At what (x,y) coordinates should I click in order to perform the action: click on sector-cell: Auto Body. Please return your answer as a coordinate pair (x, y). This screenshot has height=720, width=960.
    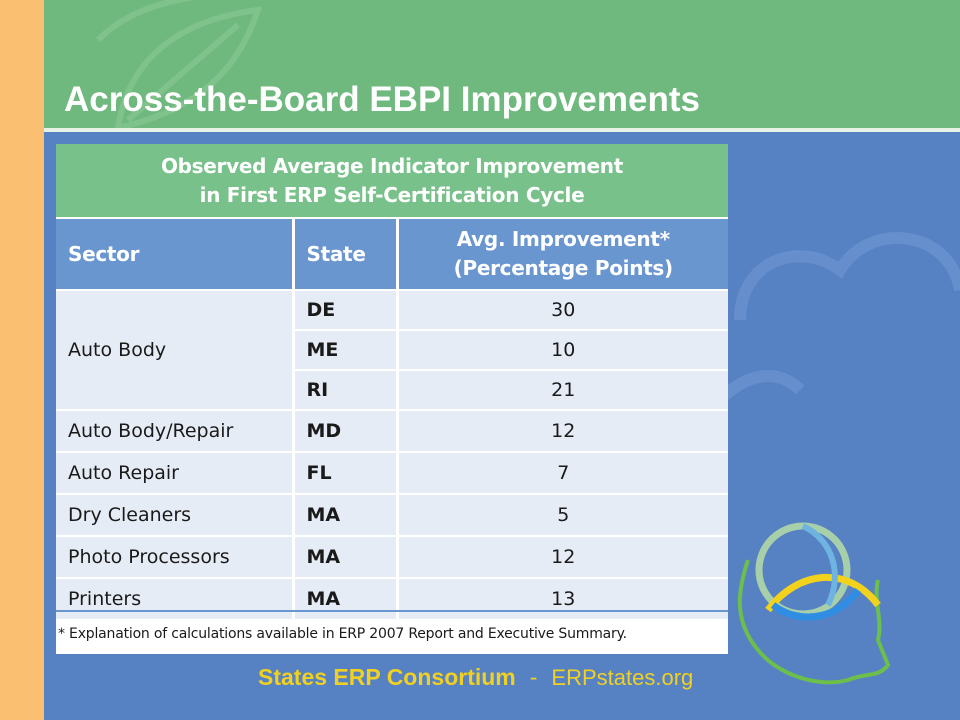
    Looking at the image, I should click on (175, 349).